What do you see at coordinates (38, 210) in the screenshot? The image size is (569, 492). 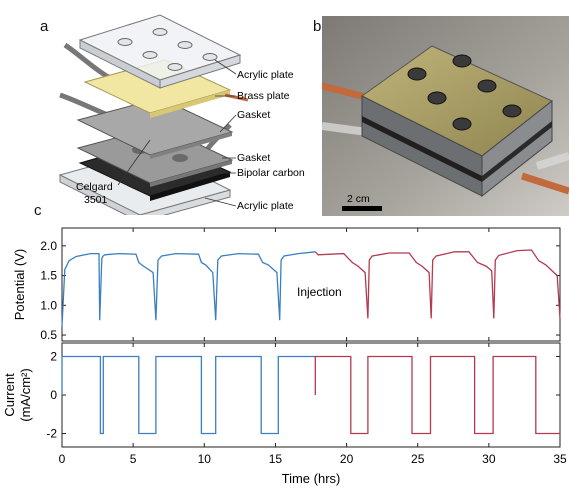 I see `panel-label-c: c` at bounding box center [38, 210].